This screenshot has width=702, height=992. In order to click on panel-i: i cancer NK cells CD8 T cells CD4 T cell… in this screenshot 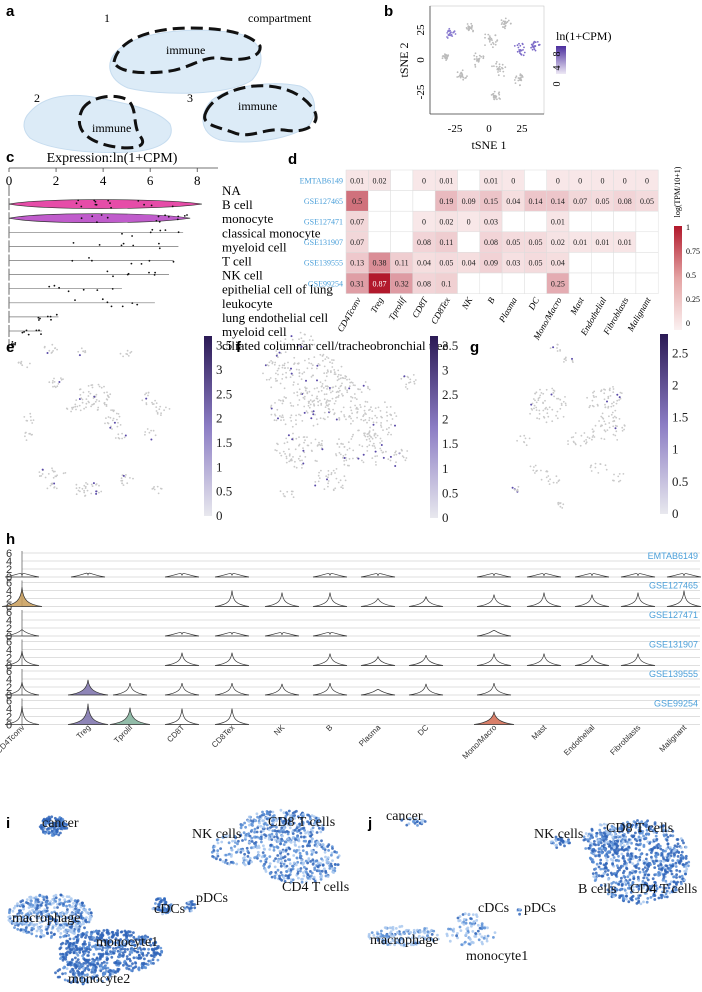, I will do `click(177, 897)`.